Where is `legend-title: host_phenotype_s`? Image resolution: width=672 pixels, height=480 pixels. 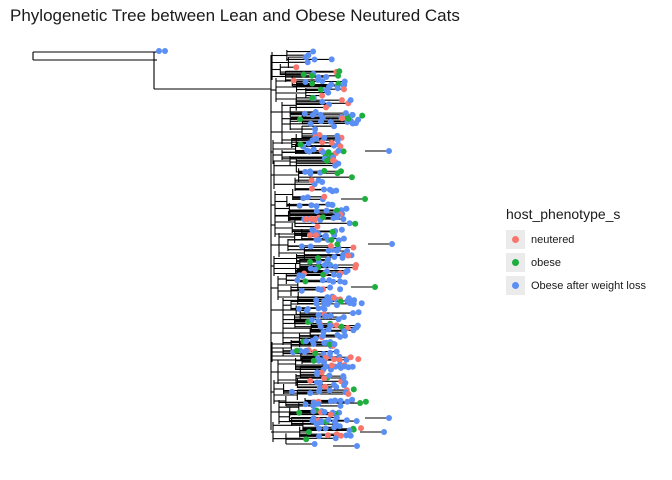 legend-title: host_phenotype_s is located at coordinates (563, 214).